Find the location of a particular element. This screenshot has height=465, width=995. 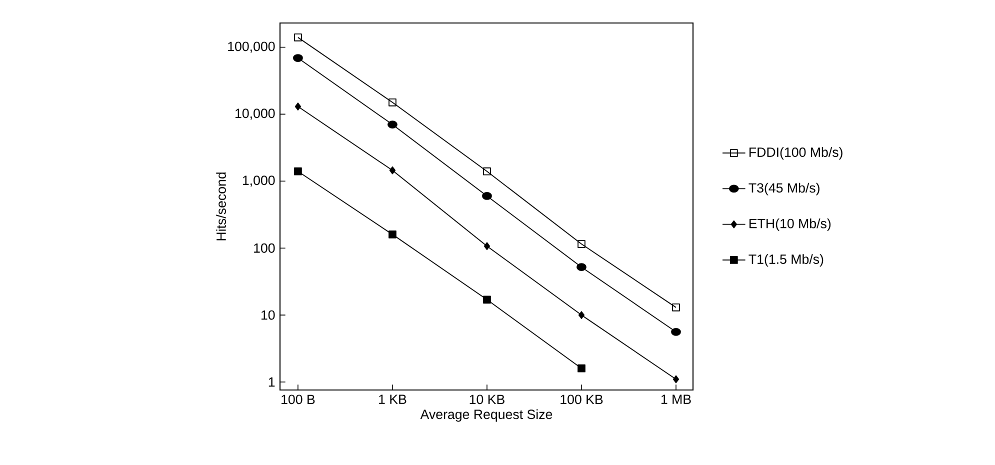

legend-label: ETH(10 Mb/s) is located at coordinates (790, 224).